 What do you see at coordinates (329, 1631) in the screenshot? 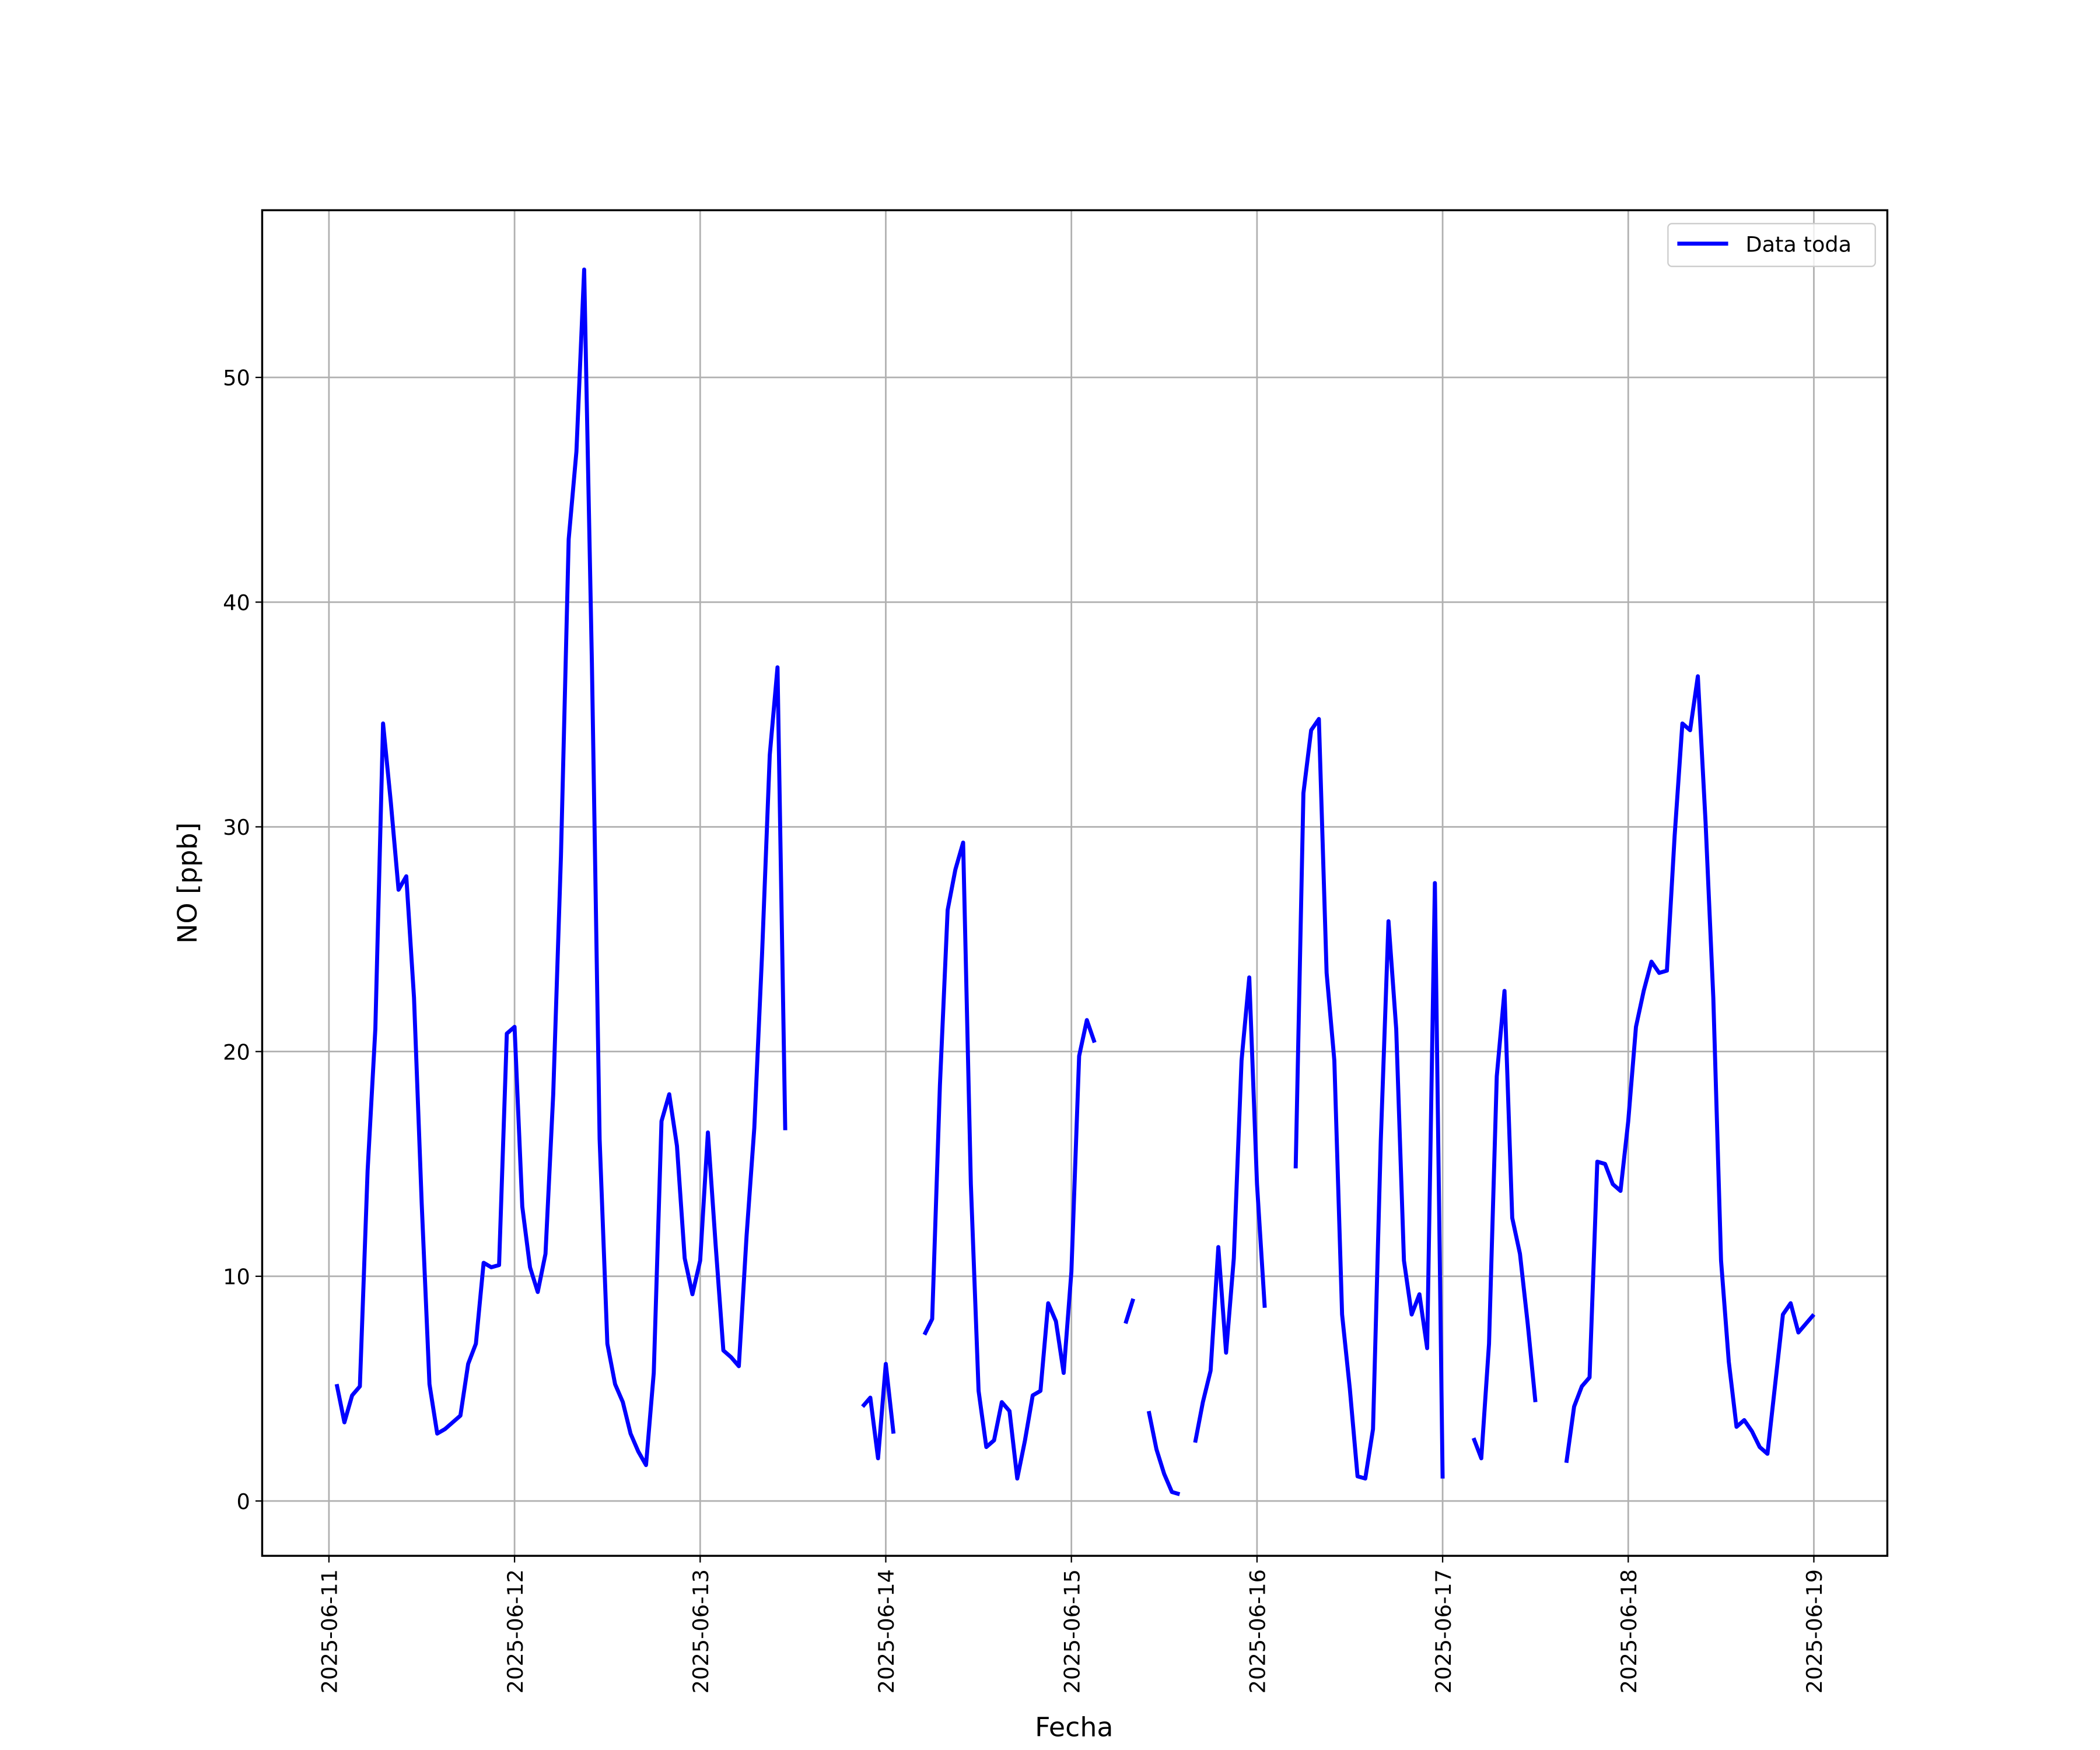
I see `x-tick-label: 2025-06-11` at bounding box center [329, 1631].